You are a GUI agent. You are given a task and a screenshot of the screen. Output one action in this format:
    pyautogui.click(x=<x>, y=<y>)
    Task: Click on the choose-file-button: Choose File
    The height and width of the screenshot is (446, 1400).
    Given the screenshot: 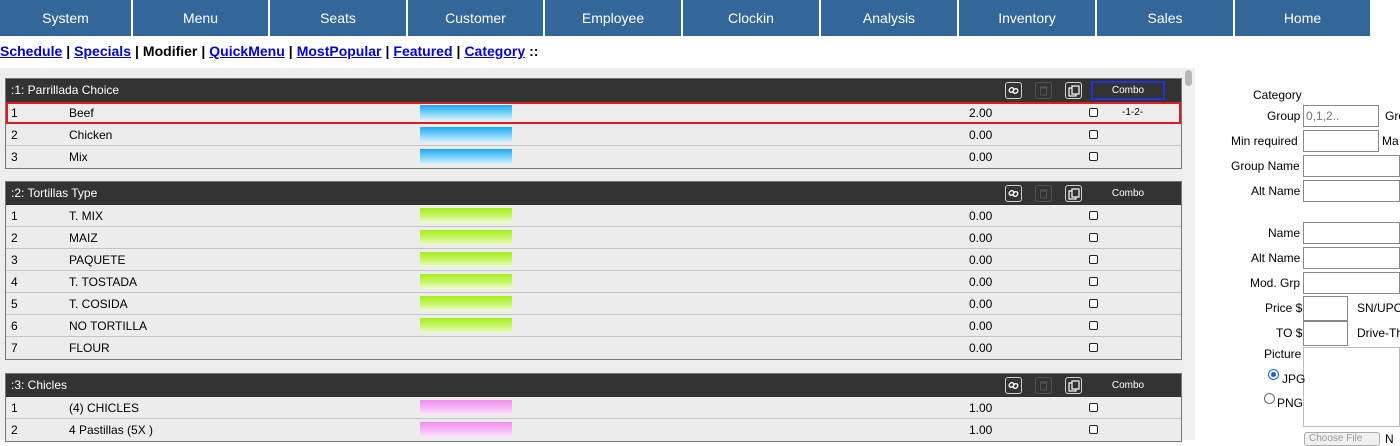 What is the action you would take?
    pyautogui.click(x=1342, y=439)
    